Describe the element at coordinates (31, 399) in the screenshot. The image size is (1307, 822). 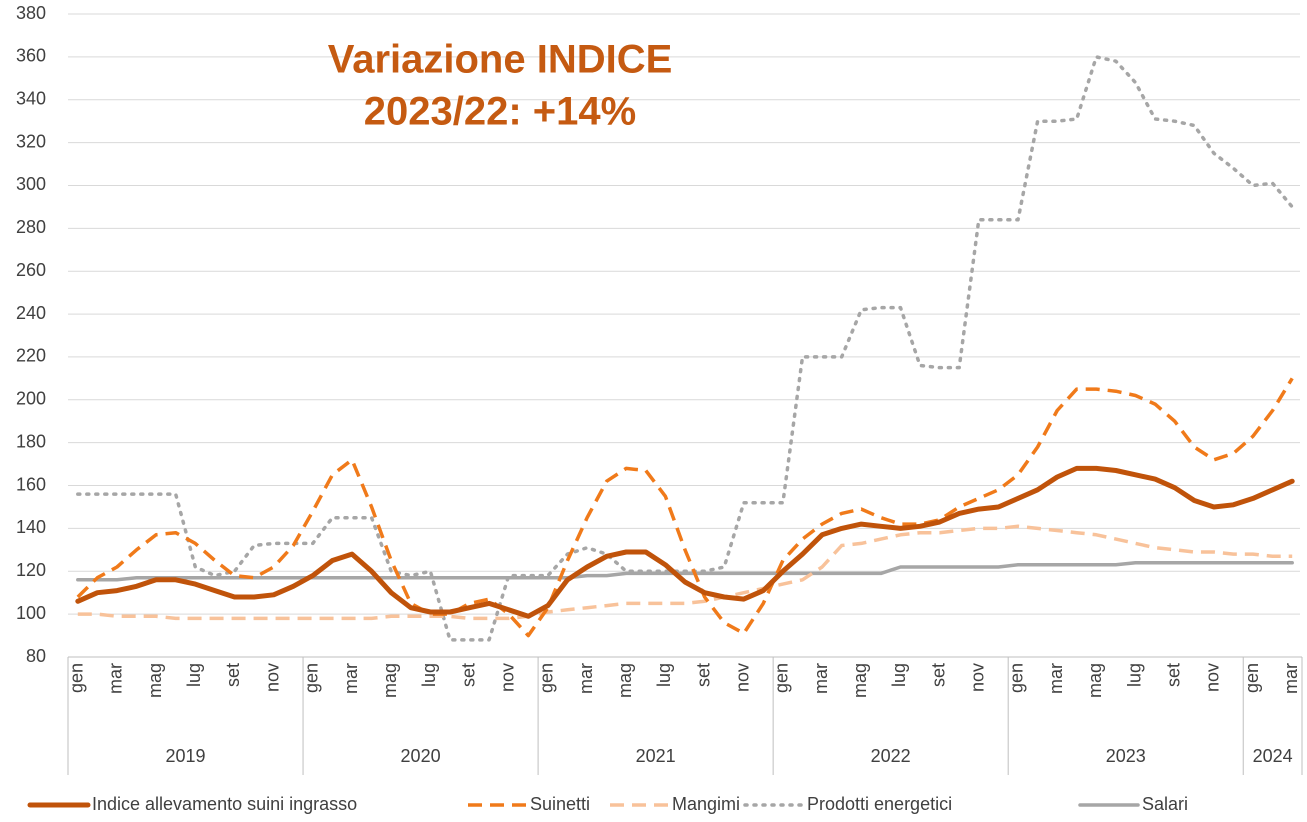
I see `y-tick-label: 200` at that location.